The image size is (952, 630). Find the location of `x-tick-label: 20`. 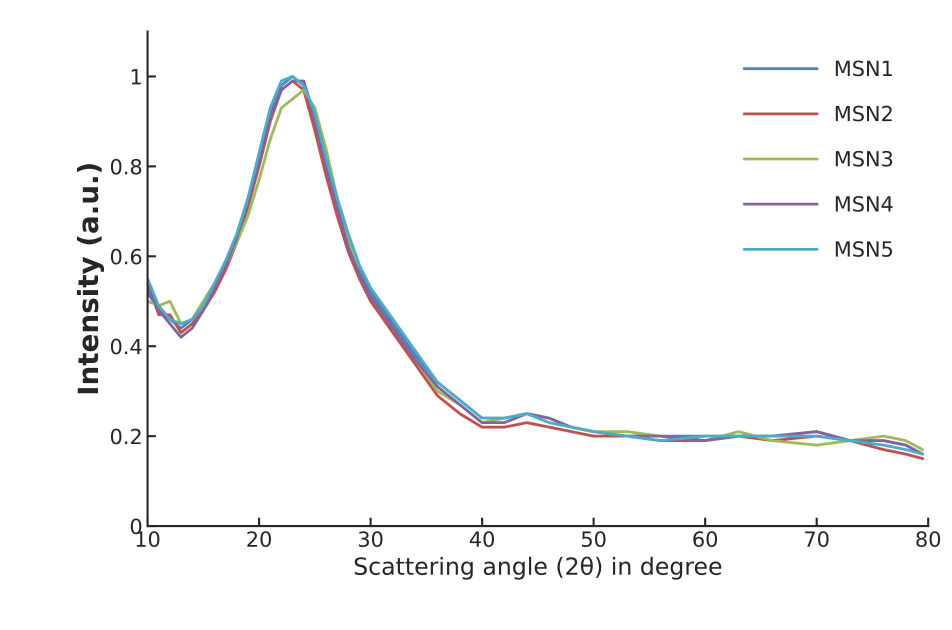

x-tick-label: 20 is located at coordinates (259, 539).